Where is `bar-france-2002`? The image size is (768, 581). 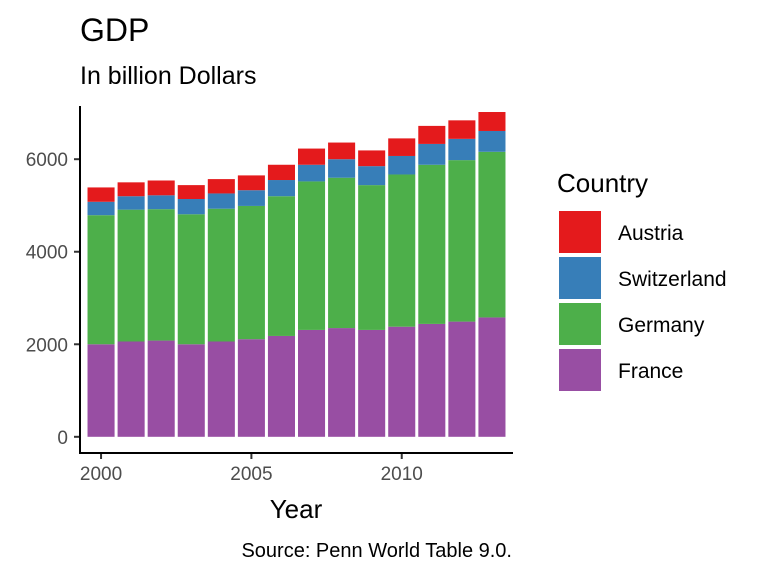
bar-france-2002 is located at coordinates (161, 388).